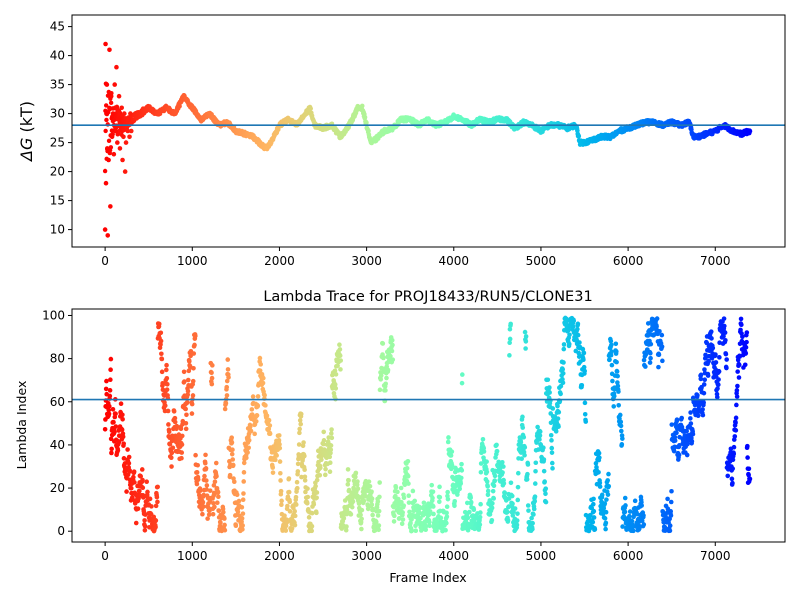 The height and width of the screenshot is (600, 800). I want to click on dg-y-axis-label: ΔG (kT), so click(26, 132).